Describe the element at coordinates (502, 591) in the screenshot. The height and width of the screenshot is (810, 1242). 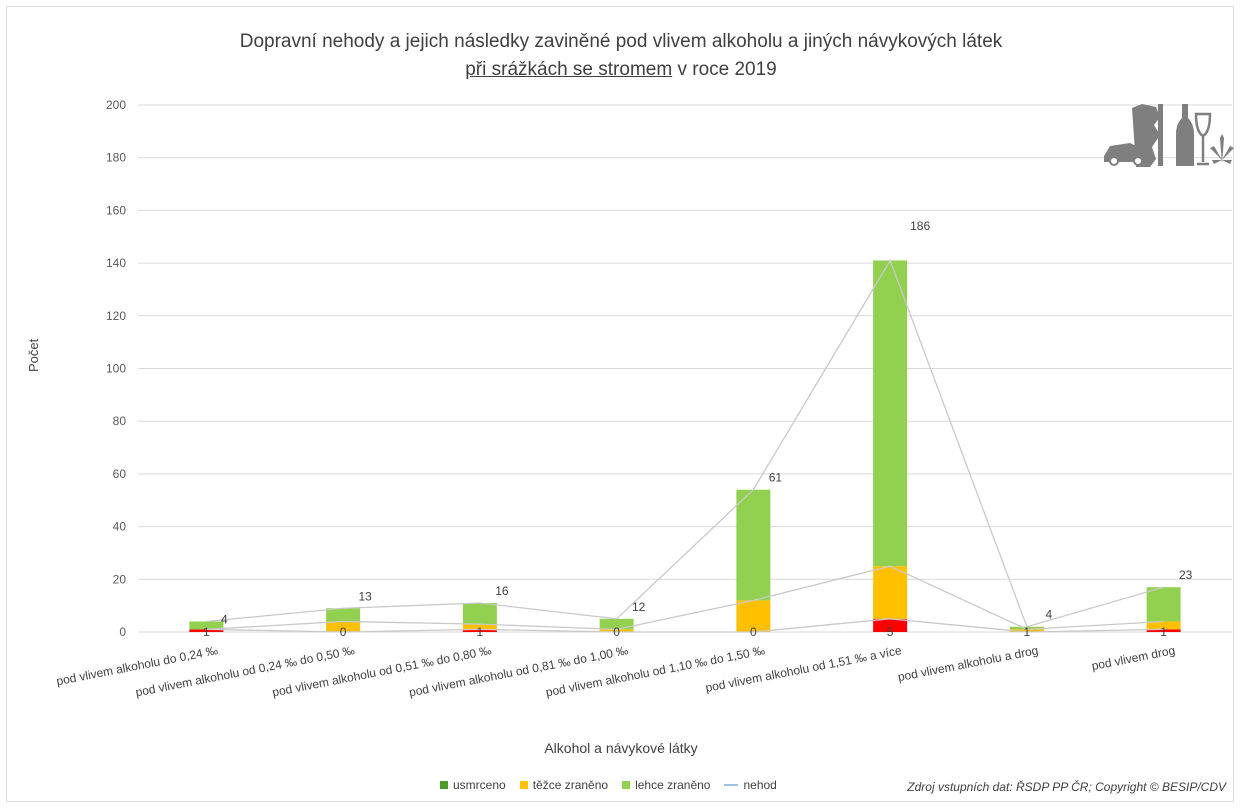
I see `data-label-nehod: 16` at that location.